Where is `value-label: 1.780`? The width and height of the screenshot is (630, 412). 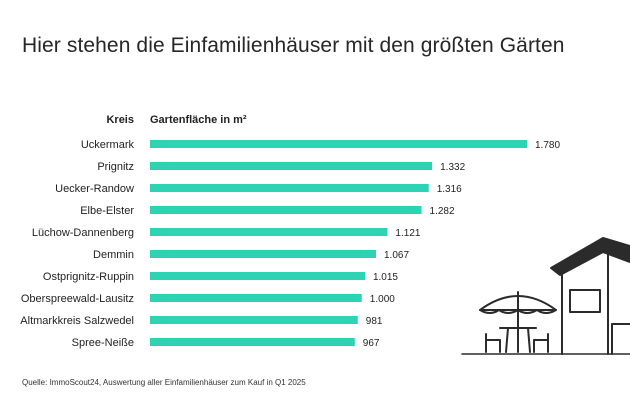
value-label: 1.780 is located at coordinates (547, 145).